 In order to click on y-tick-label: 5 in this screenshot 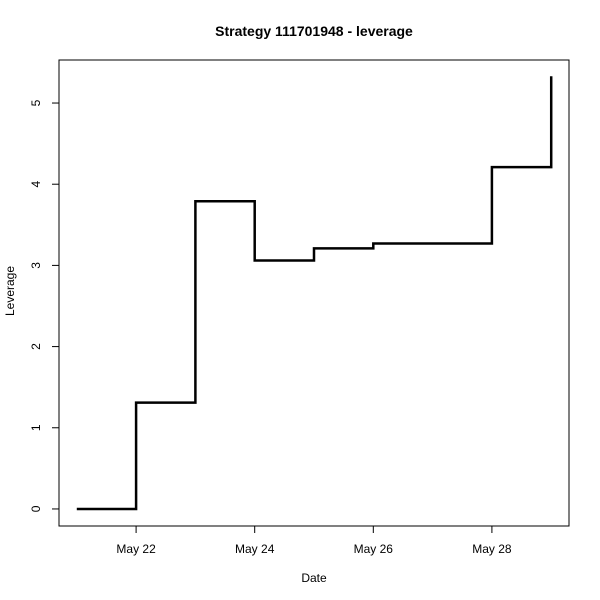, I will do `click(36, 102)`.